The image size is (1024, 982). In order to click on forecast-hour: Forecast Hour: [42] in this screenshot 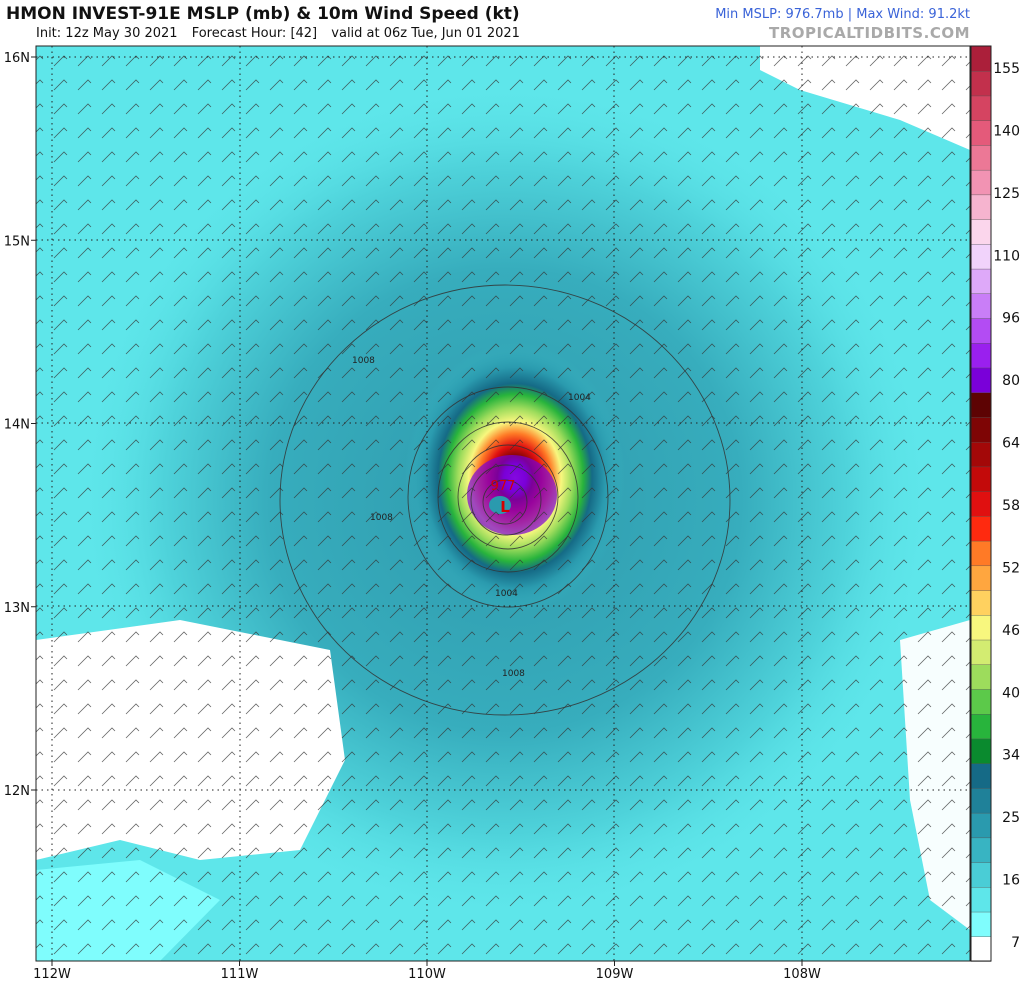, I will do `click(254, 33)`.